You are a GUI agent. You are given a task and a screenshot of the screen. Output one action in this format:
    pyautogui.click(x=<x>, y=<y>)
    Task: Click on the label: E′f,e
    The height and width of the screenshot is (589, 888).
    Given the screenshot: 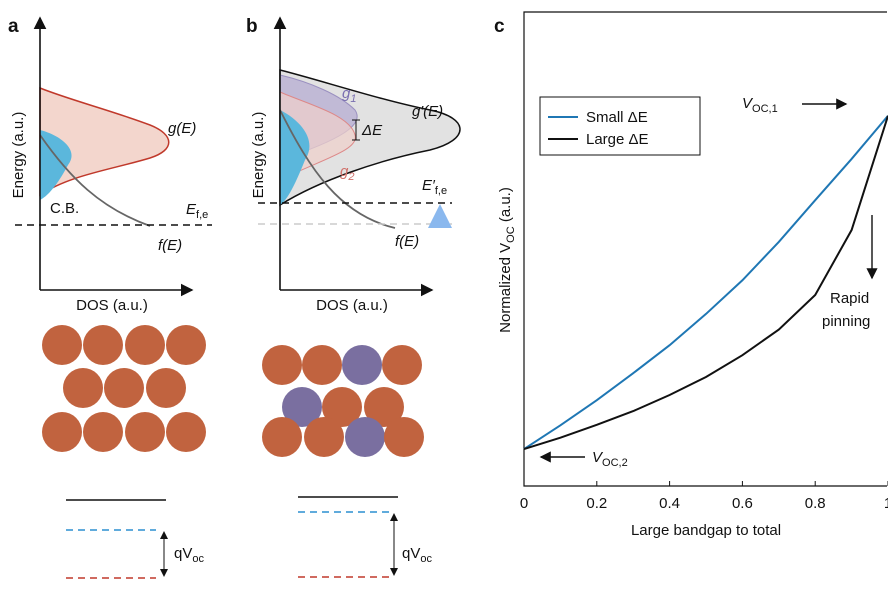 What is the action you would take?
    pyautogui.click(x=434, y=187)
    